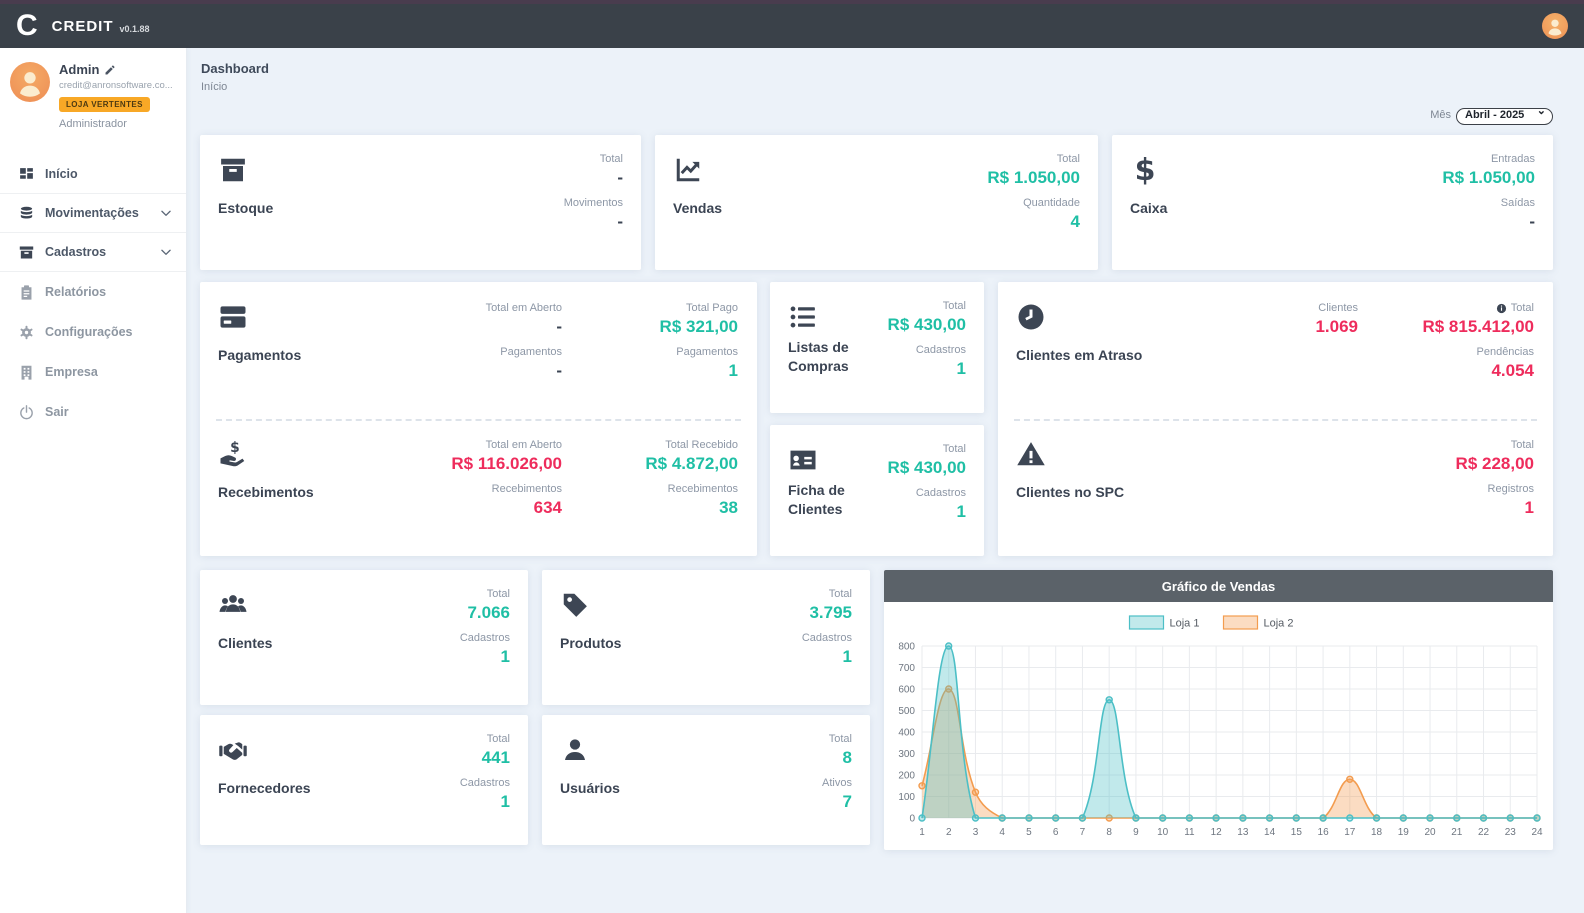  I want to click on sidebar-item-movimentacoes: Movimentações, so click(93, 213).